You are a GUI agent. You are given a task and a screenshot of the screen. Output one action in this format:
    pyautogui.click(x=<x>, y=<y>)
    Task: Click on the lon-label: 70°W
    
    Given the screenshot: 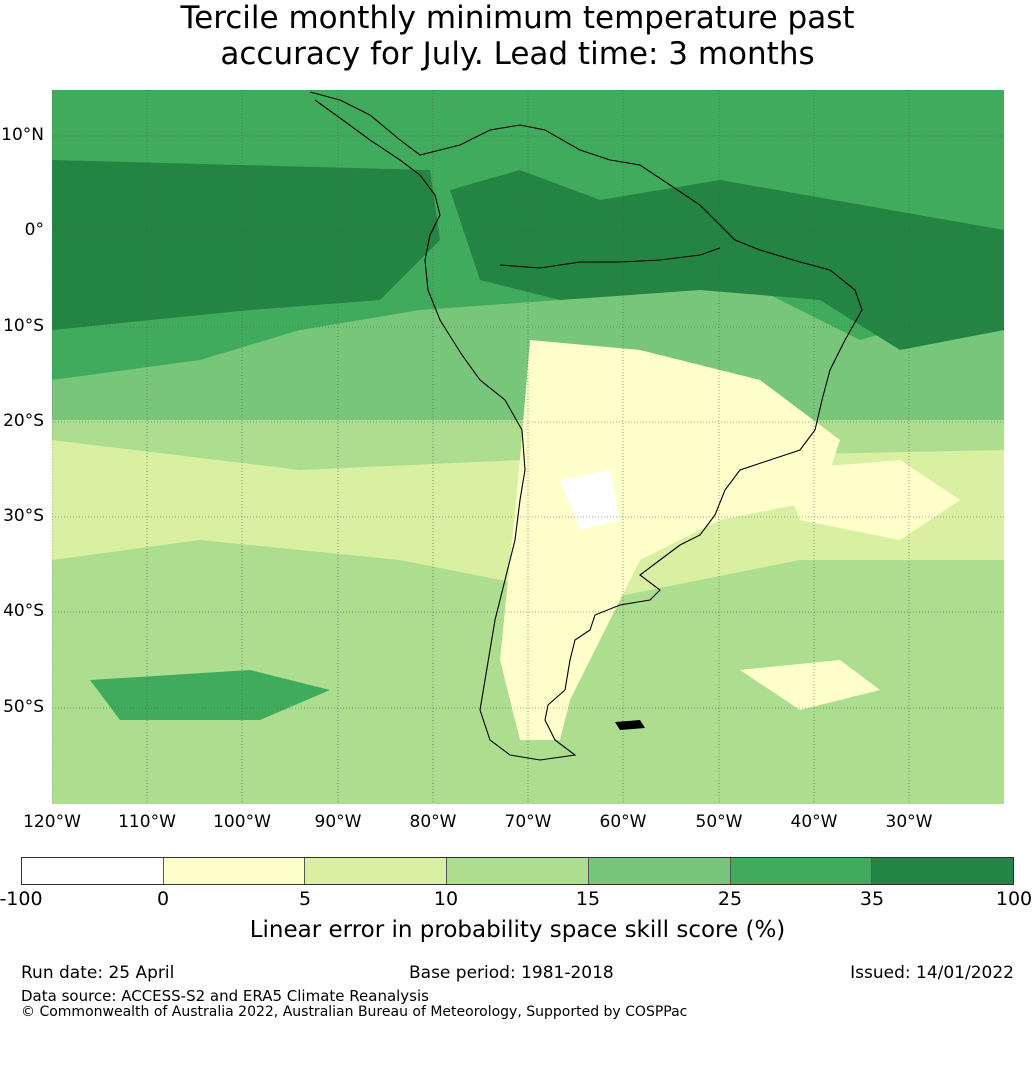 What is the action you would take?
    pyautogui.click(x=528, y=822)
    